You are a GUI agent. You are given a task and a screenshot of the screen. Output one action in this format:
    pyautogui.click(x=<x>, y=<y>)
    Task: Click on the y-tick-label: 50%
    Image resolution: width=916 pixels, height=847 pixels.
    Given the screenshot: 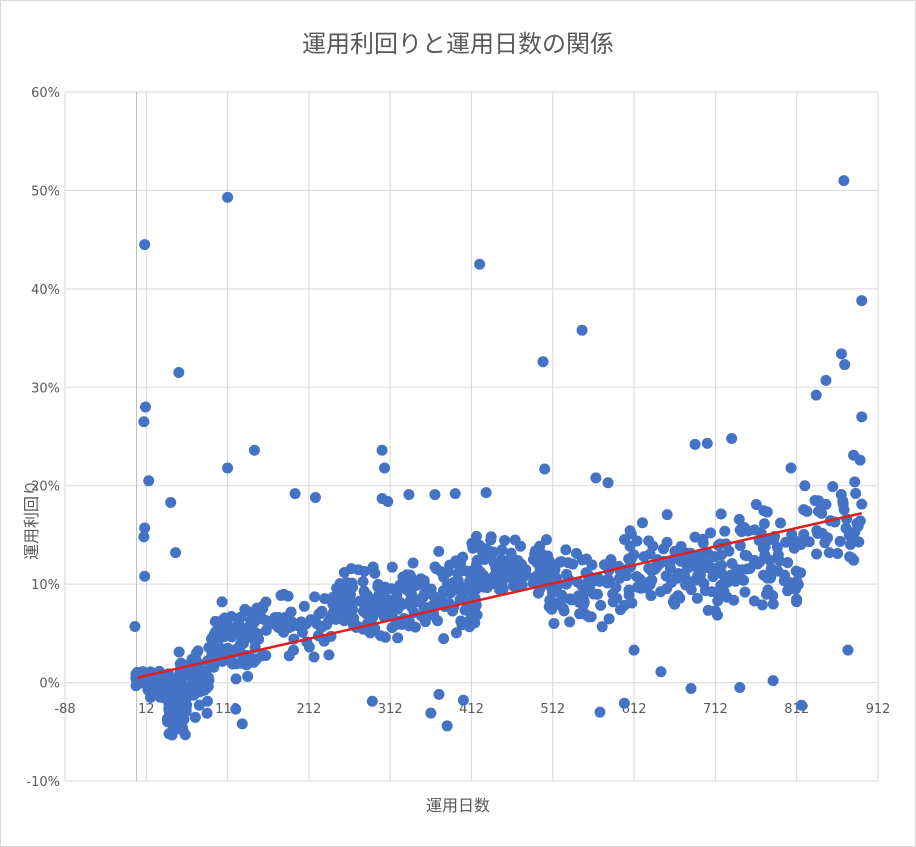 What is the action you would take?
    pyautogui.click(x=45, y=191)
    